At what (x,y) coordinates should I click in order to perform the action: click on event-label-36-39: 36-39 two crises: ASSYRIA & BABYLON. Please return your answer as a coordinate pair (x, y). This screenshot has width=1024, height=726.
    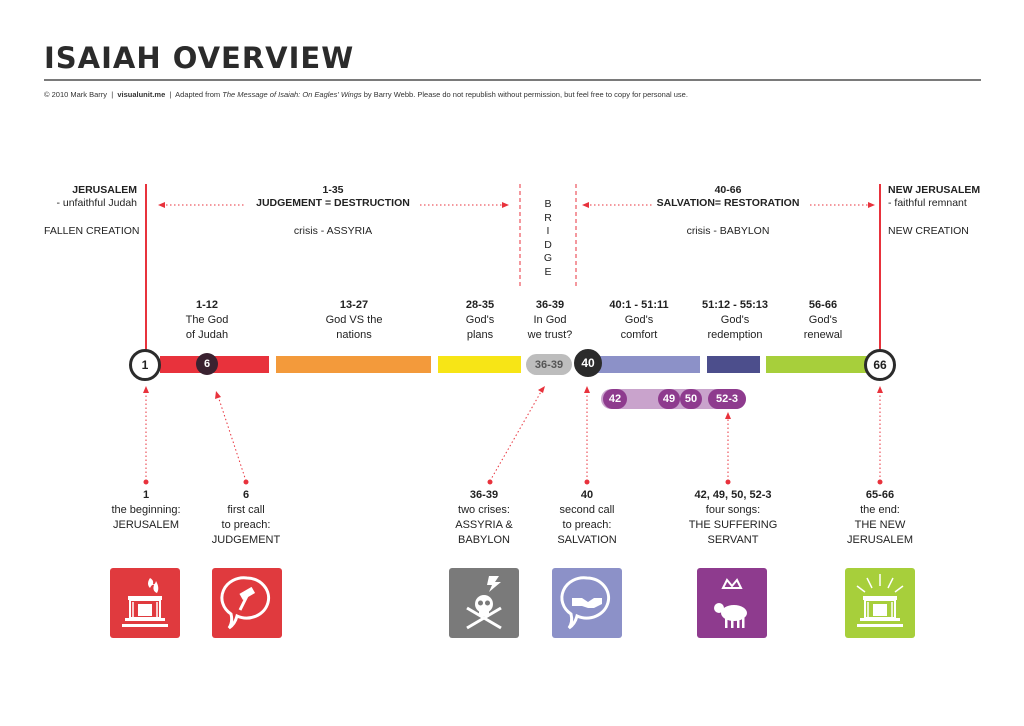
    Looking at the image, I should click on (484, 518).